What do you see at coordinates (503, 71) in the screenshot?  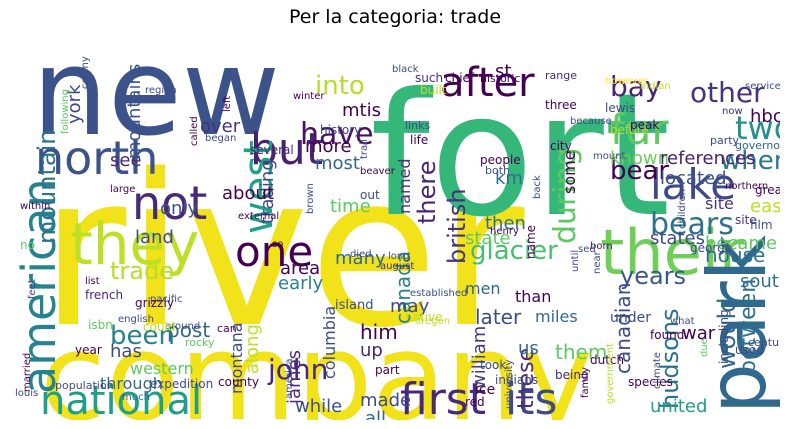 I see `word-st: st` at bounding box center [503, 71].